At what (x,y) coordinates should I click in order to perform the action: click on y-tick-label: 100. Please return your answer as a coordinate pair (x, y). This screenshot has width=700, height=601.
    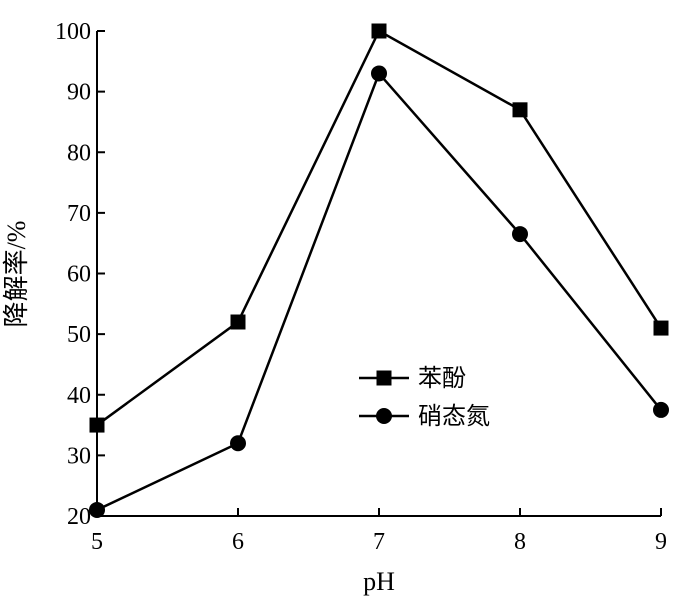
    Looking at the image, I should click on (73, 32).